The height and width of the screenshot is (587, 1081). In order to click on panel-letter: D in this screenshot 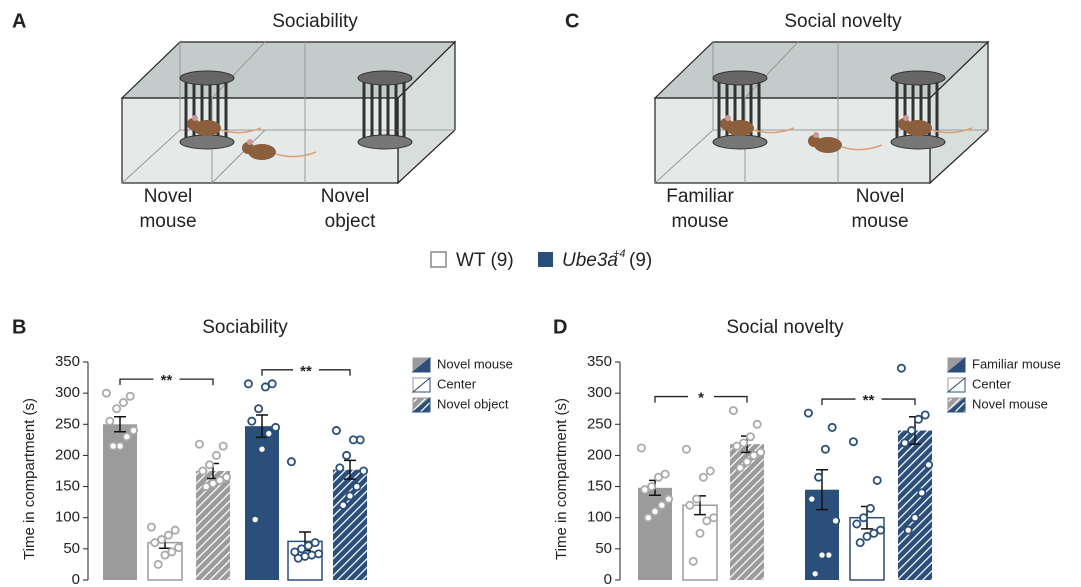, I will do `click(560, 327)`.